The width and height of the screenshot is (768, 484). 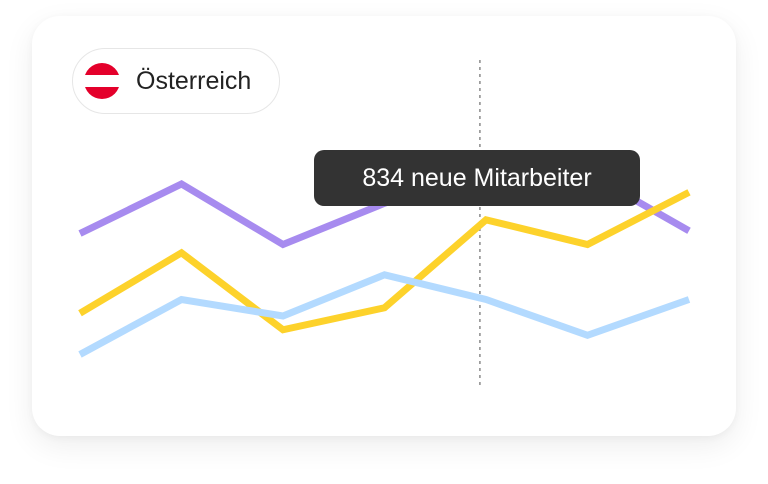 I want to click on flag-stripe-top, so click(x=102, y=69).